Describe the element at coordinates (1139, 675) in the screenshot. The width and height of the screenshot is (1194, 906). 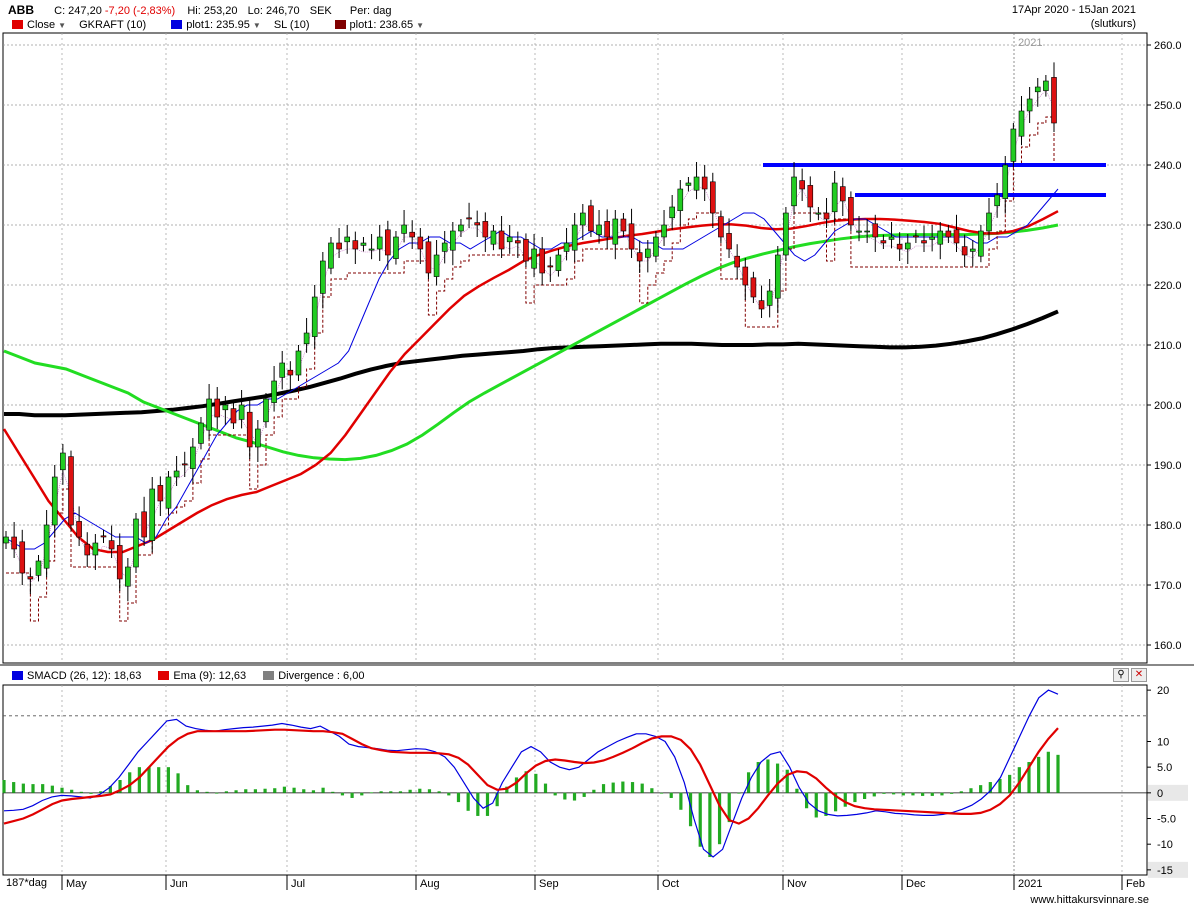
I see `close-icon: ✕` at that location.